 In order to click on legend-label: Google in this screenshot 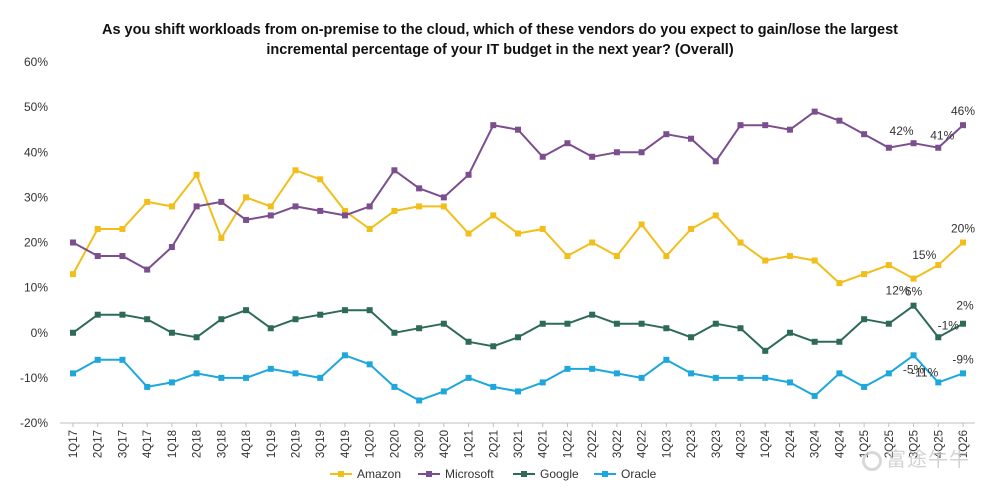, I will do `click(559, 474)`.